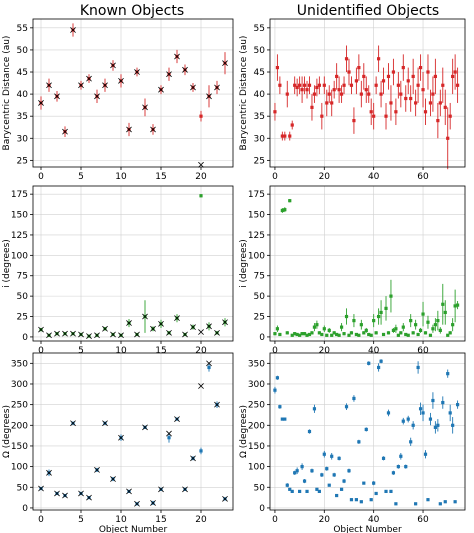  I want to click on y-tick-label: 25, so click(259, 318).